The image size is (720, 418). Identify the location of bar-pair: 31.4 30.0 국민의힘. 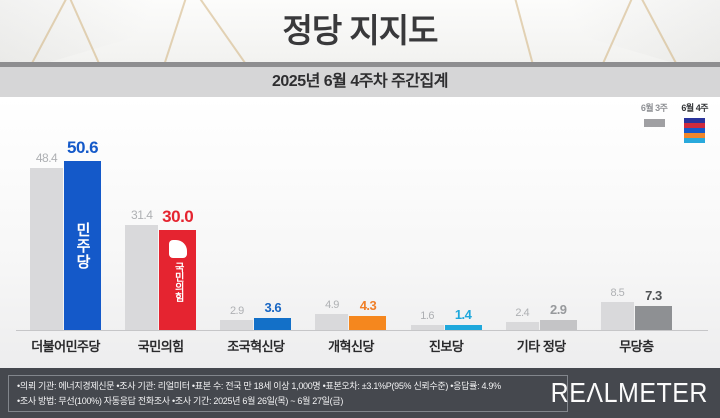
(161, 213).